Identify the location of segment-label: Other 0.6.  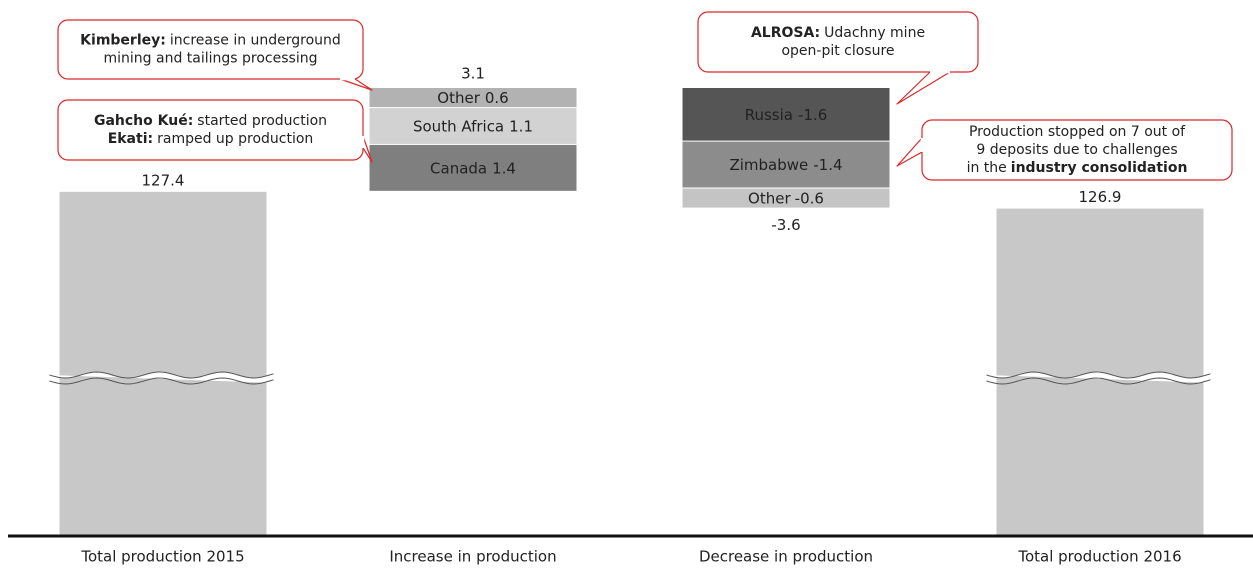
(472, 98).